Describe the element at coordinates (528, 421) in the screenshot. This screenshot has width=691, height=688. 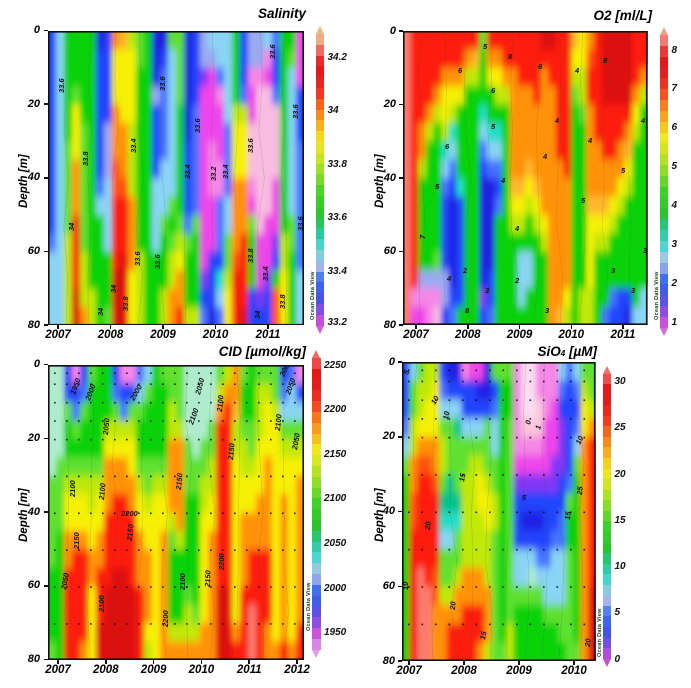
I see `svg-text: 0` at that location.